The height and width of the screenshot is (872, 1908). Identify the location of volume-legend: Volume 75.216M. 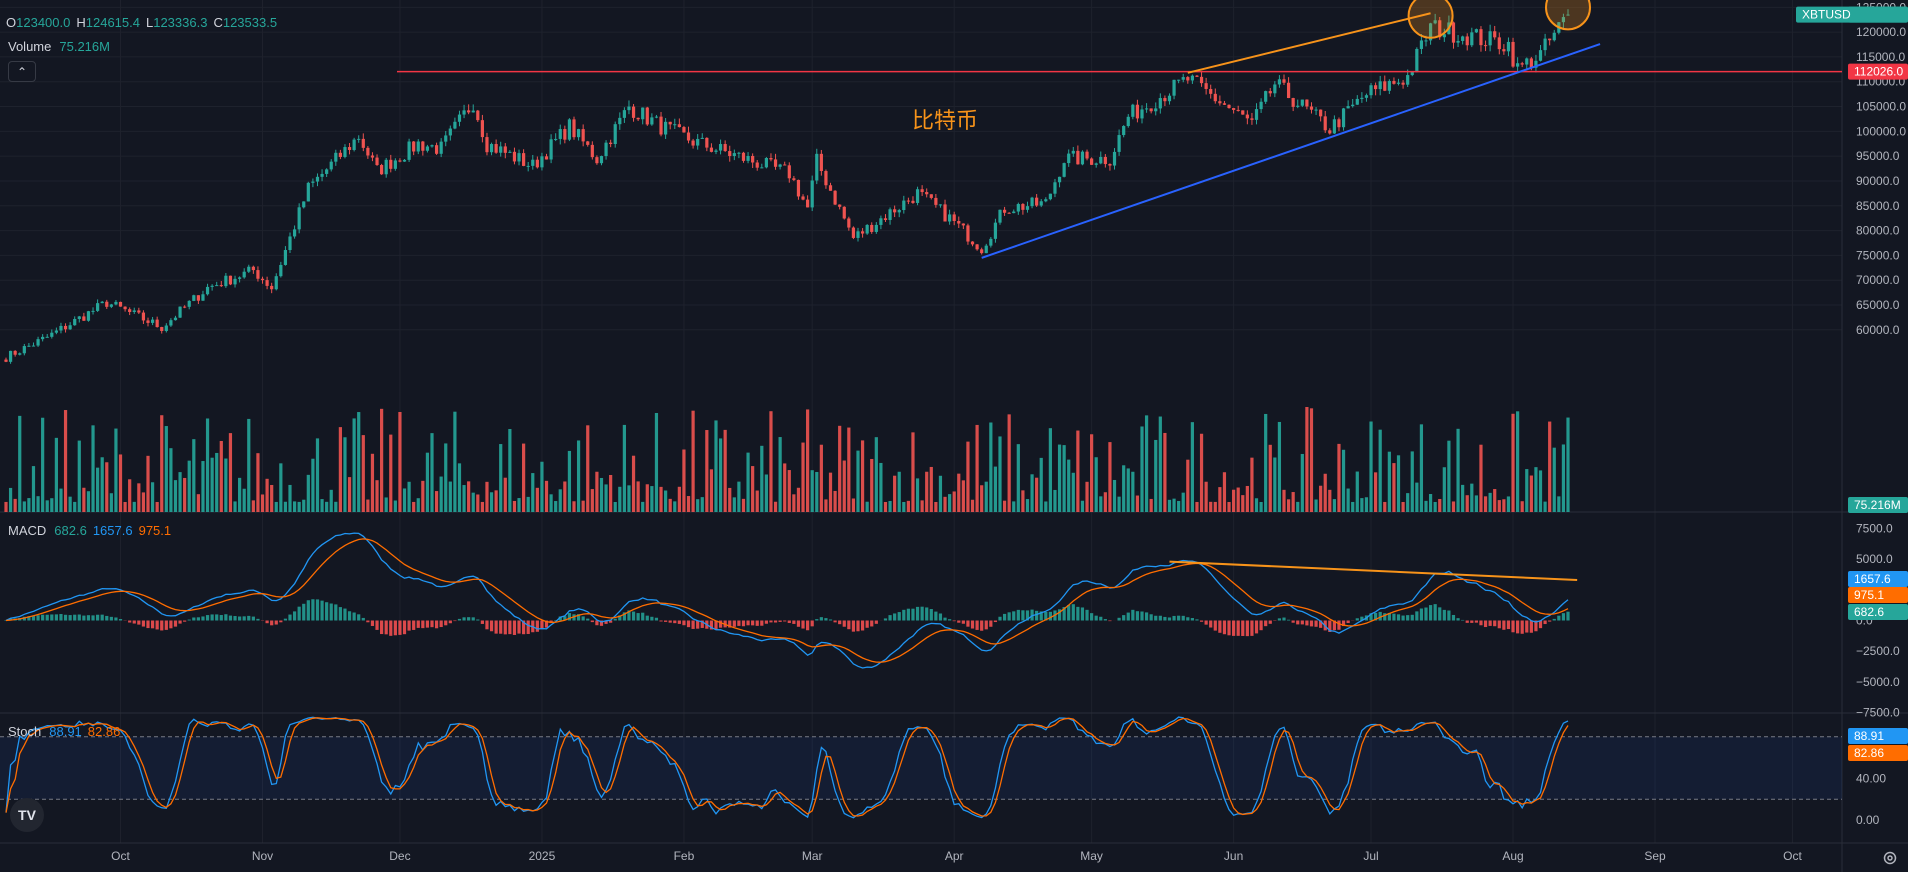
(59, 46).